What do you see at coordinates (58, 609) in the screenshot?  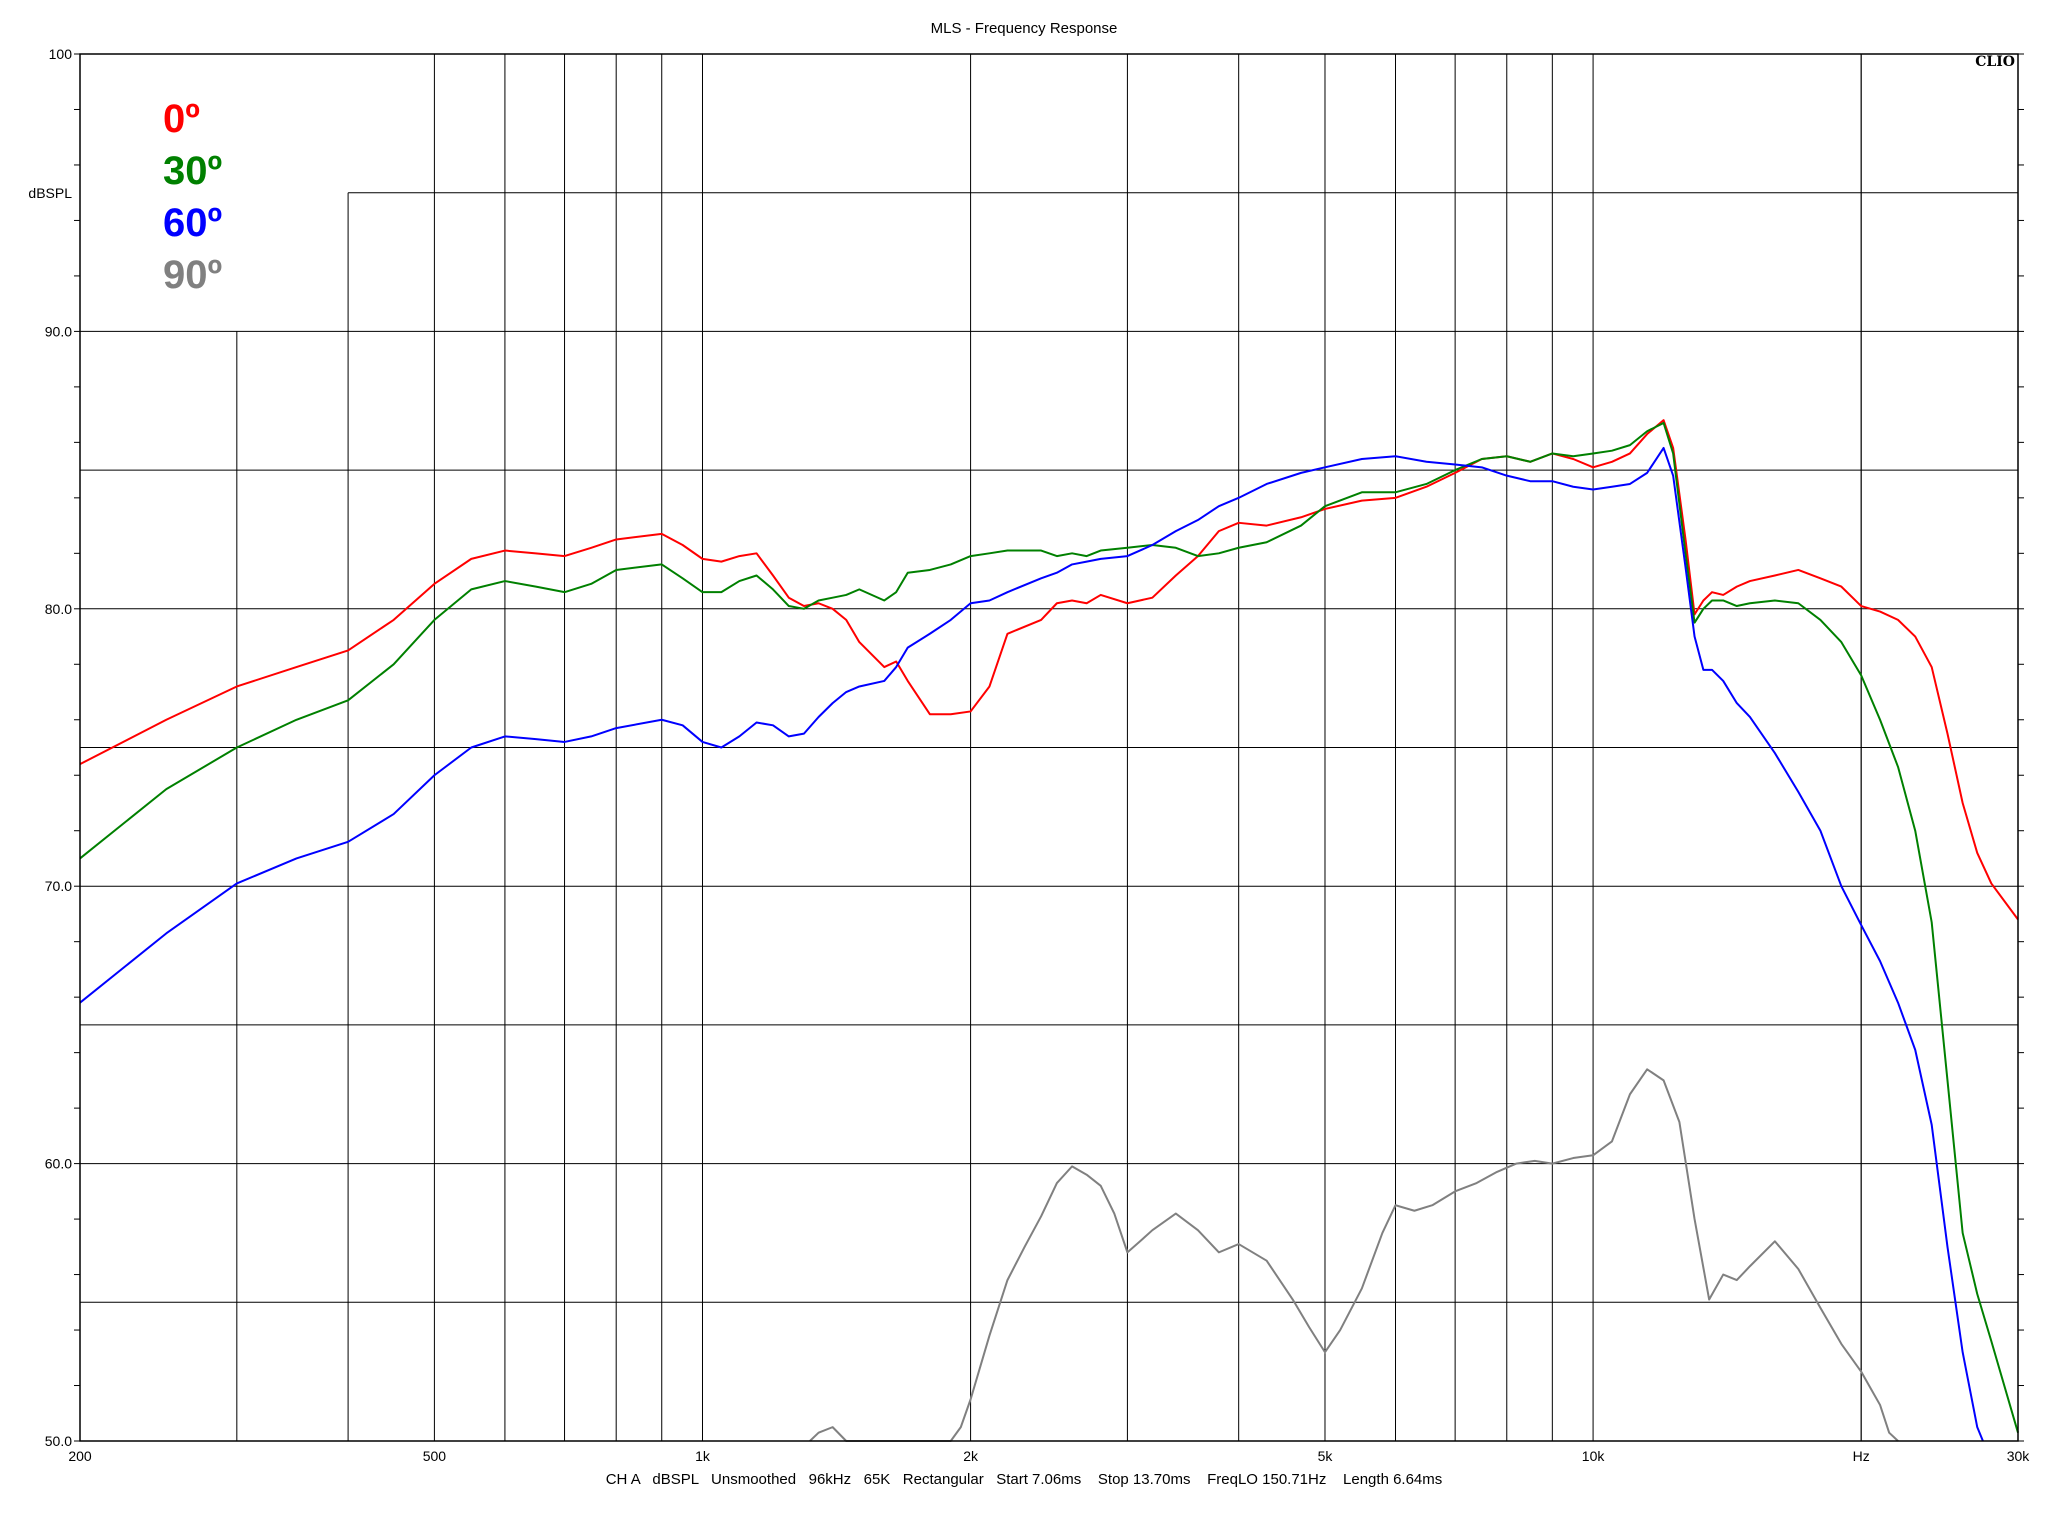 I see `y-tick-label: 80.0` at bounding box center [58, 609].